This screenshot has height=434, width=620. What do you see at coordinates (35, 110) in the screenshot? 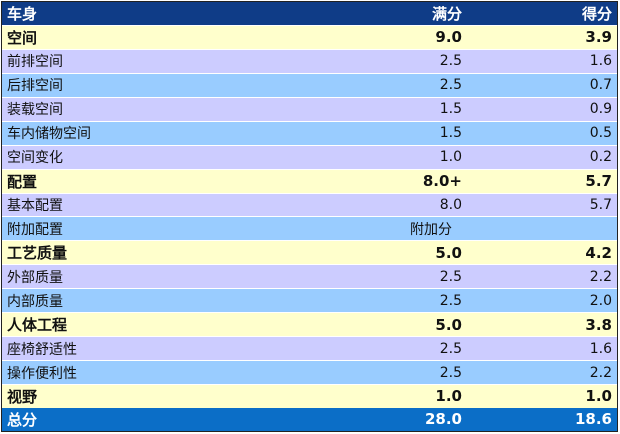
I see `row-label: 装载空间` at bounding box center [35, 110].